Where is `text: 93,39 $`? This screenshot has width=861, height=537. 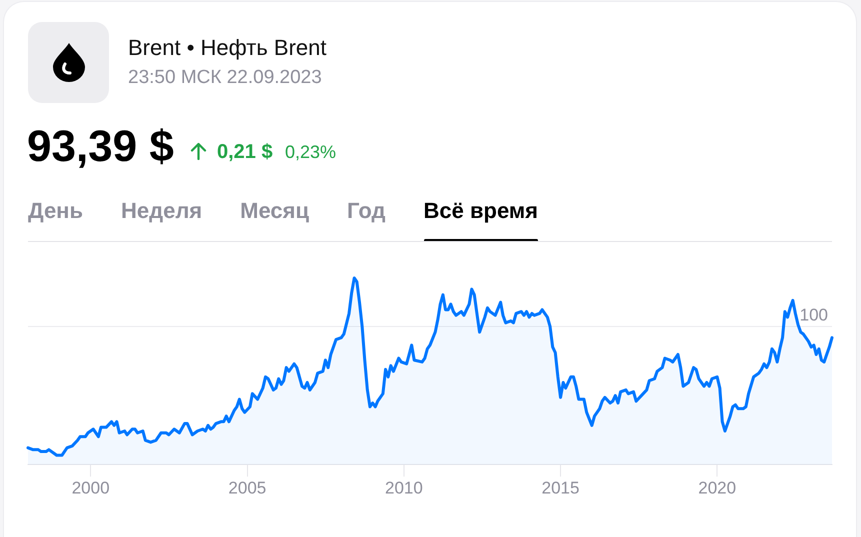
text: 93,39 $ is located at coordinates (100, 146).